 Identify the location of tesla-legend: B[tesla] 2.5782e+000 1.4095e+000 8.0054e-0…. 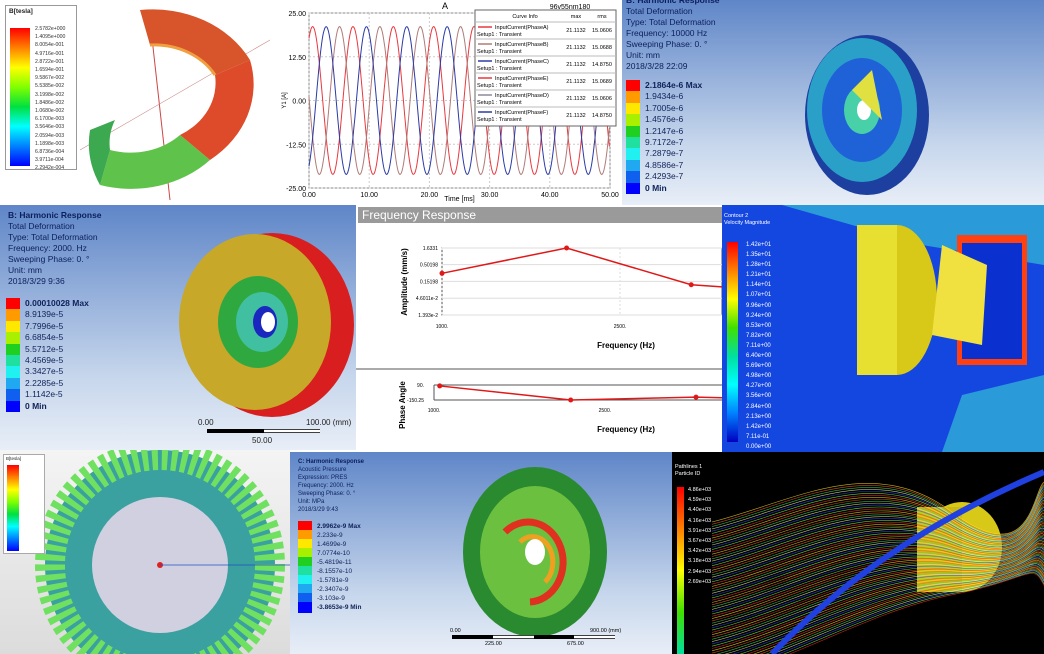
(41, 88).